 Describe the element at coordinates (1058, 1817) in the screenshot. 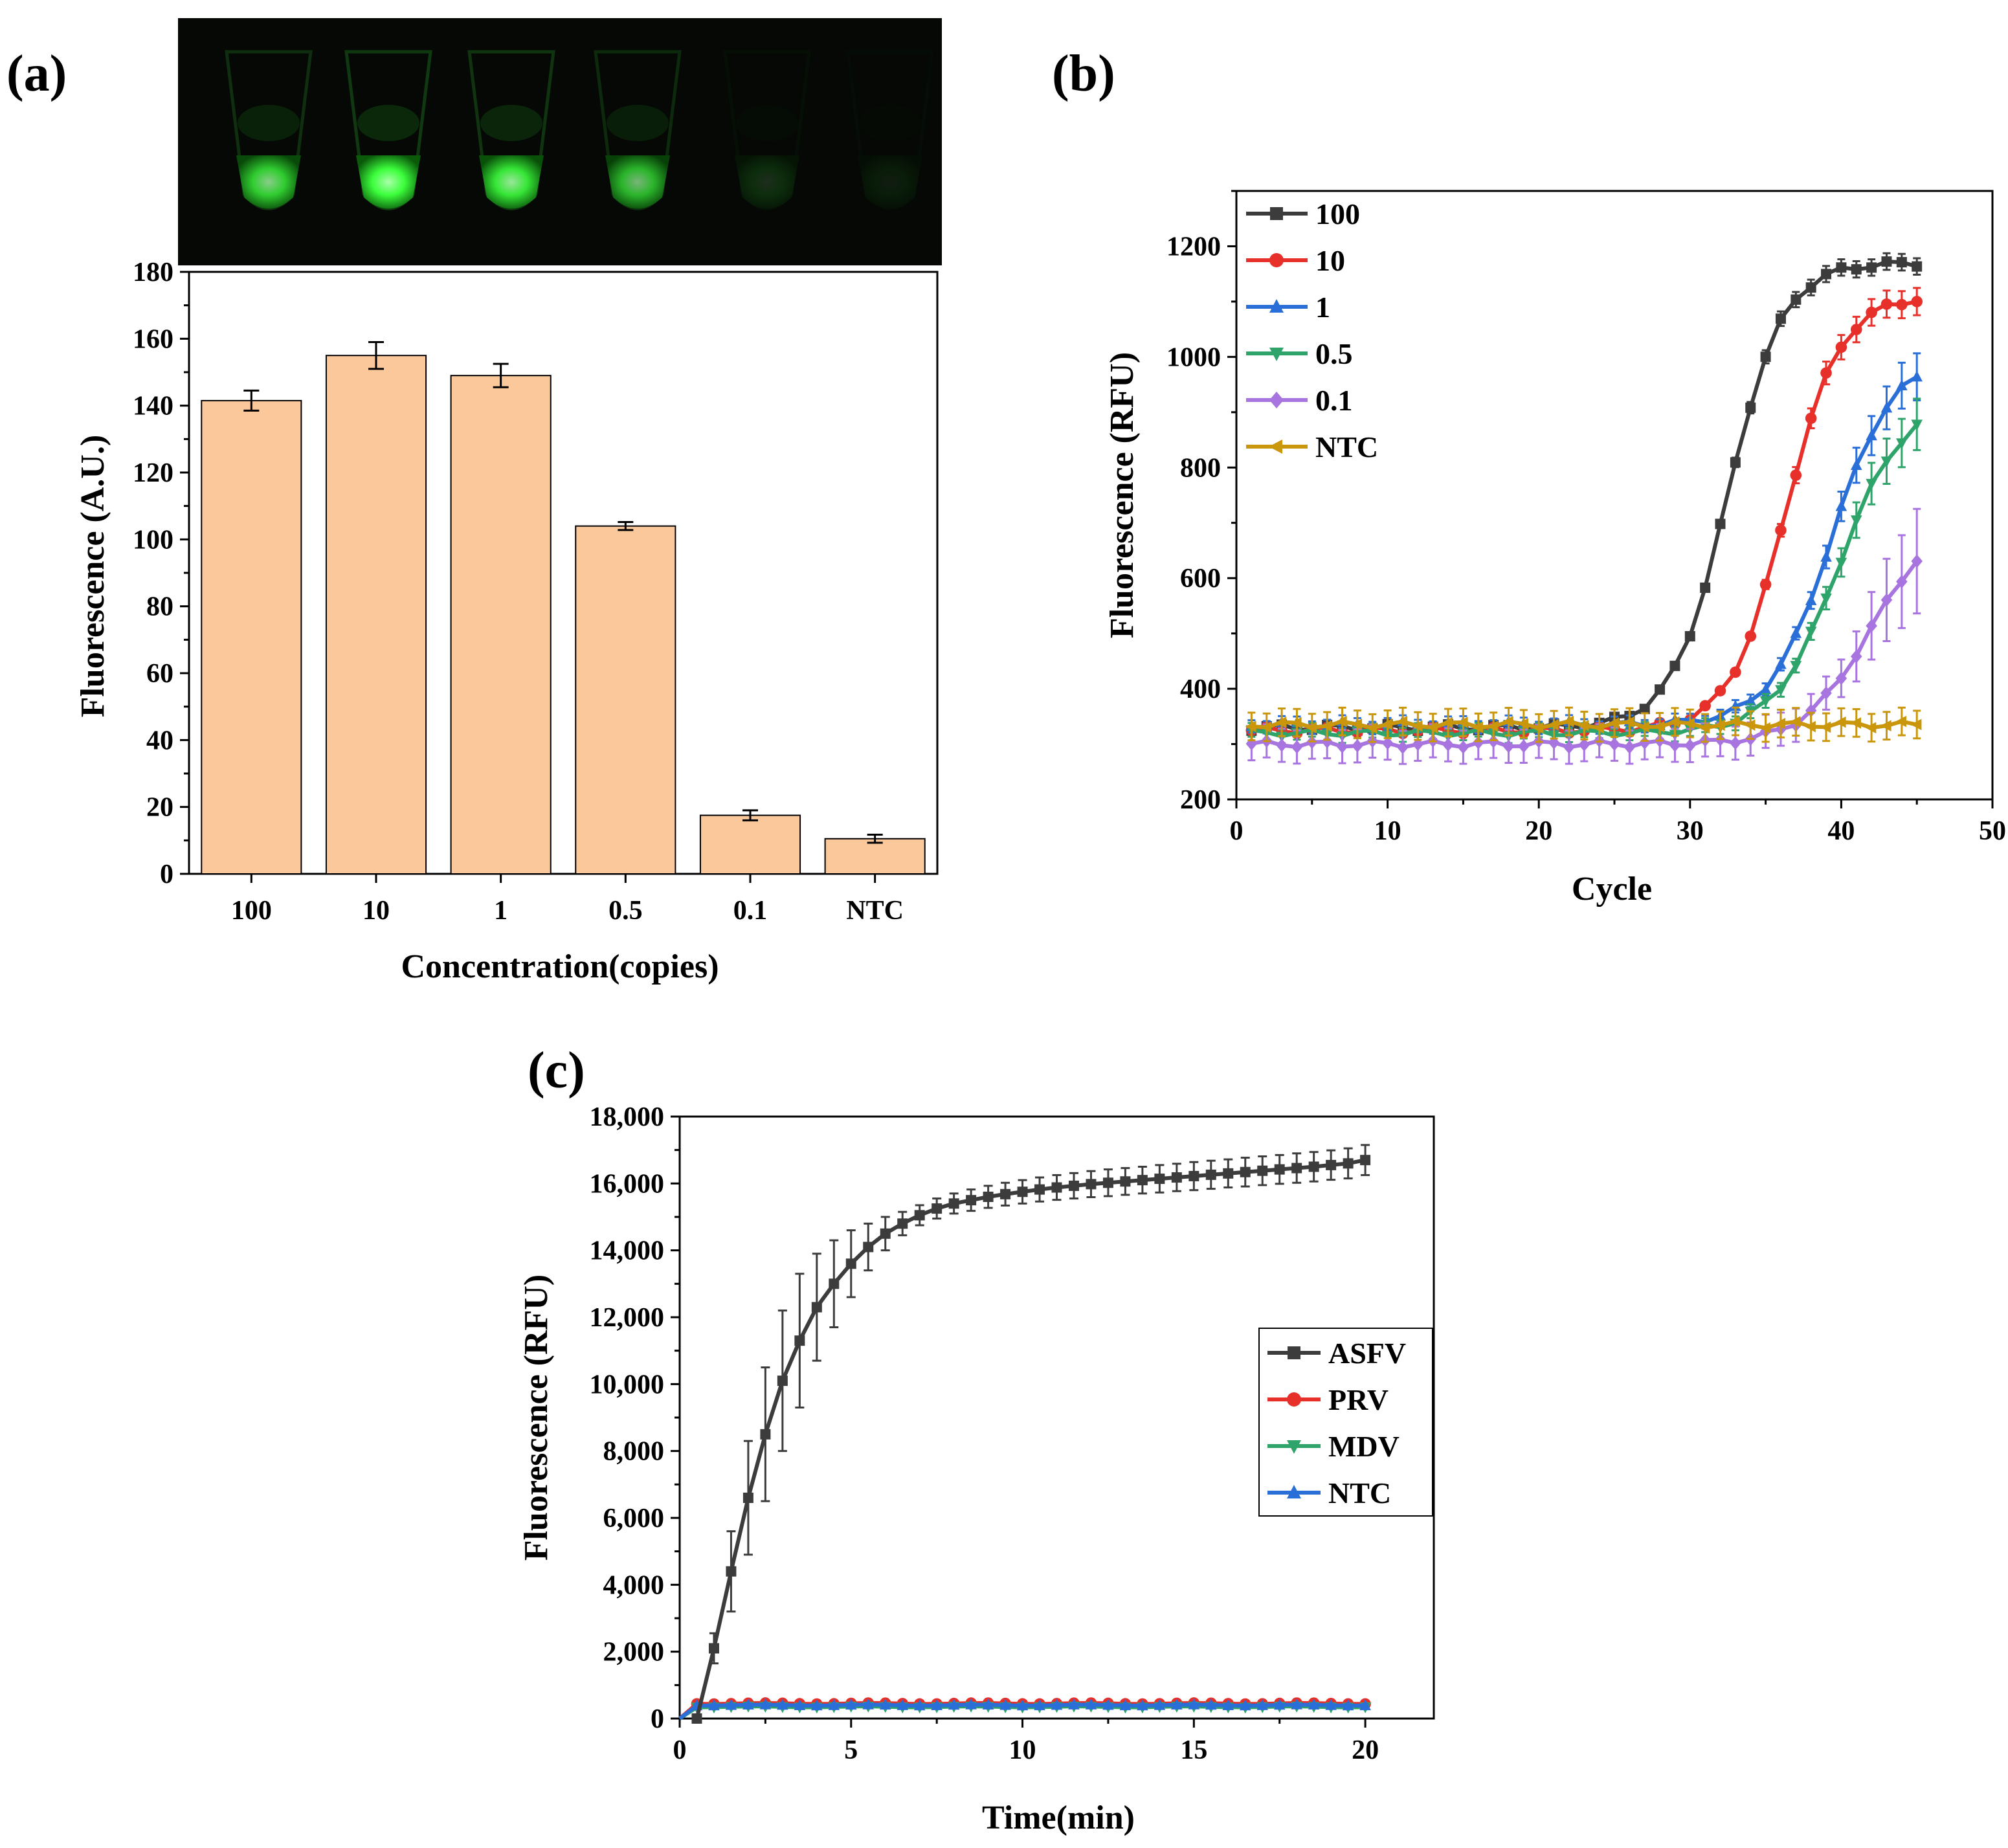

I see `chart-c-xlabel: Time(min)` at that location.